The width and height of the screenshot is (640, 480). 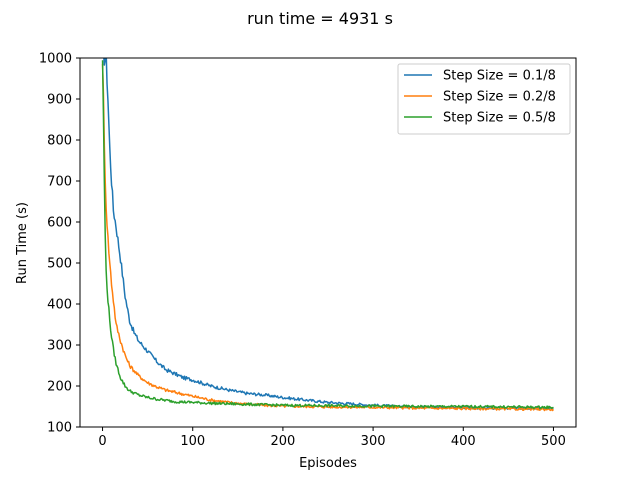 What do you see at coordinates (373, 441) in the screenshot?
I see `x-tick-label: 300` at bounding box center [373, 441].